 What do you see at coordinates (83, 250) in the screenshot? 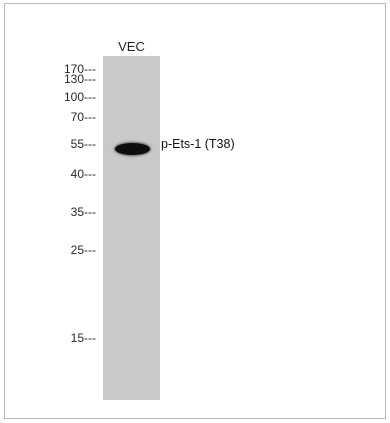
I see `marker-25: 25---` at bounding box center [83, 250].